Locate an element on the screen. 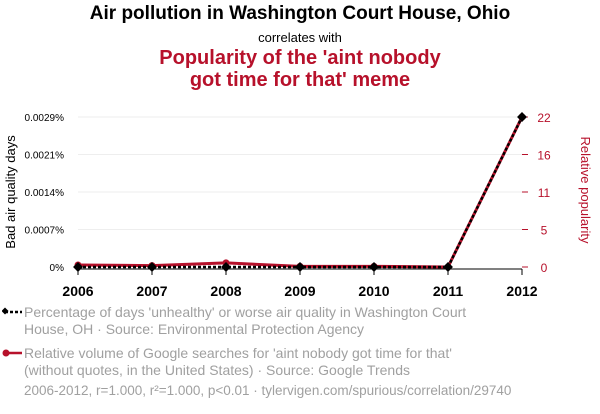 The width and height of the screenshot is (600, 414). x-tick-label: 2011 is located at coordinates (448, 291).